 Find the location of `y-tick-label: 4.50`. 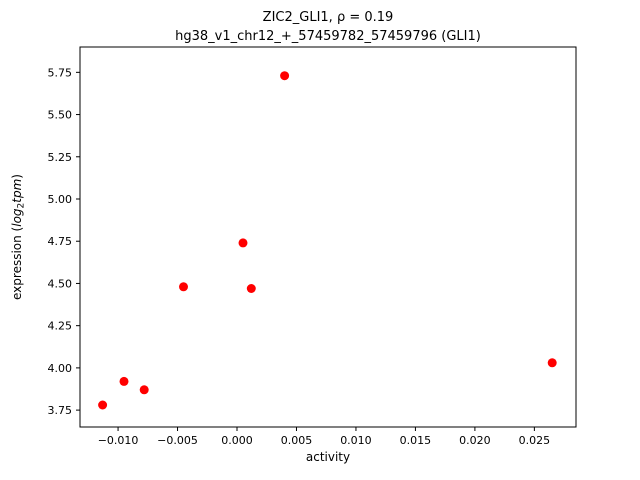

y-tick-label: 4.50 is located at coordinates (60, 283).